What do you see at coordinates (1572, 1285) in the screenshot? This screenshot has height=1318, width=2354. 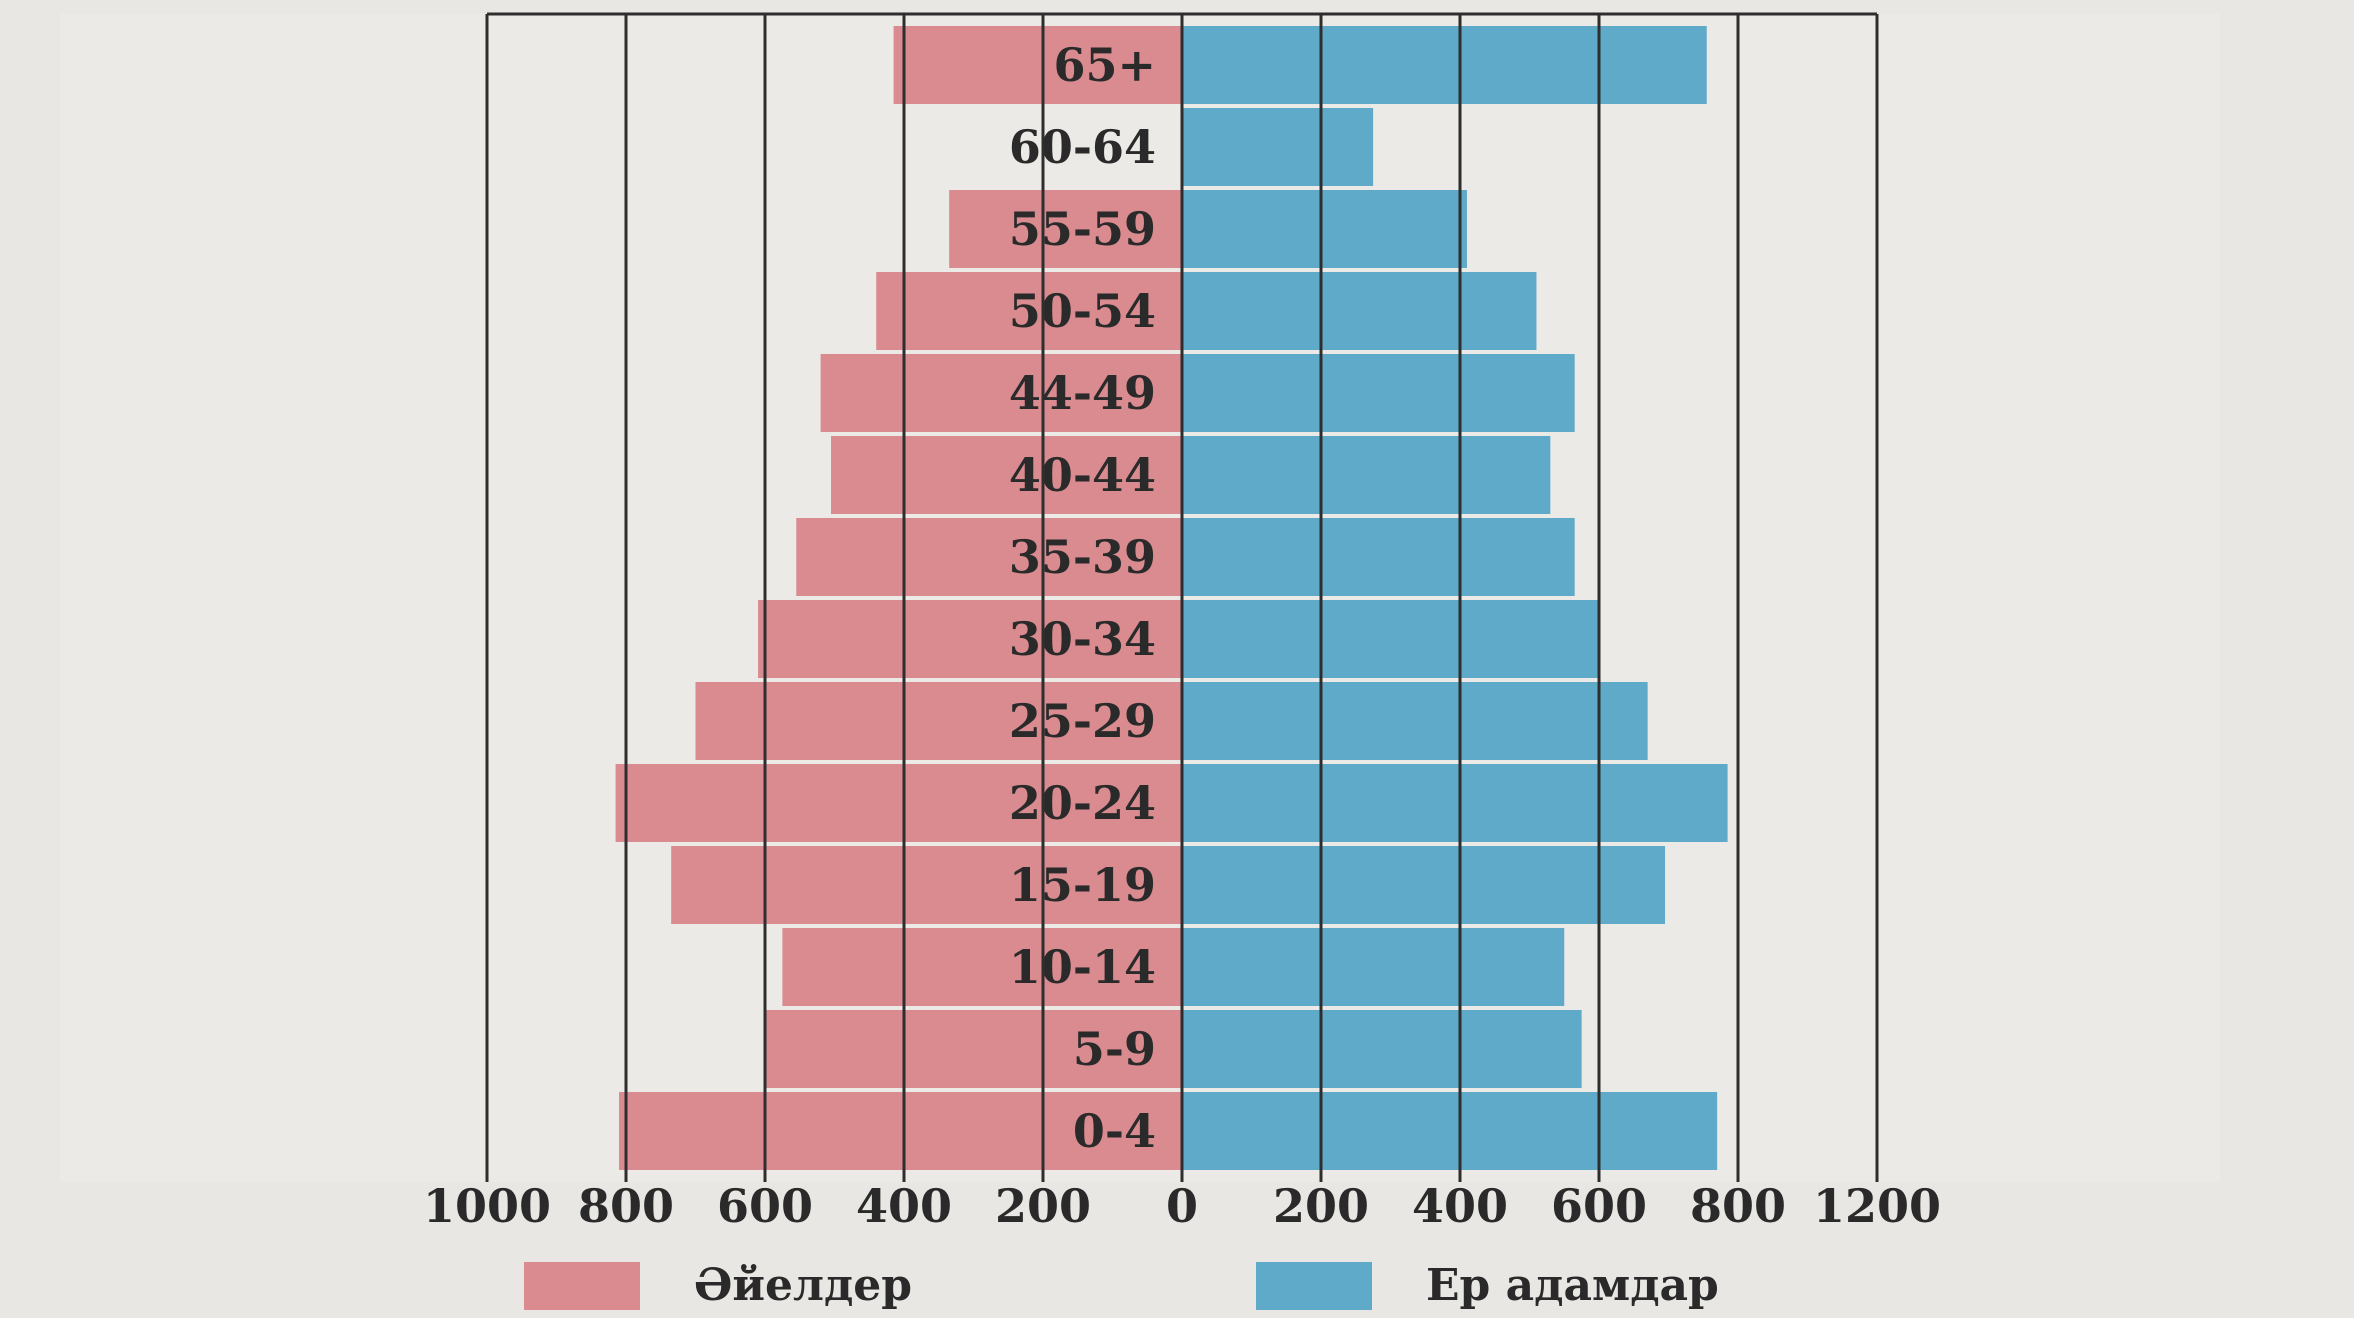 I see `legend-label-mens: Ер адамдар` at bounding box center [1572, 1285].